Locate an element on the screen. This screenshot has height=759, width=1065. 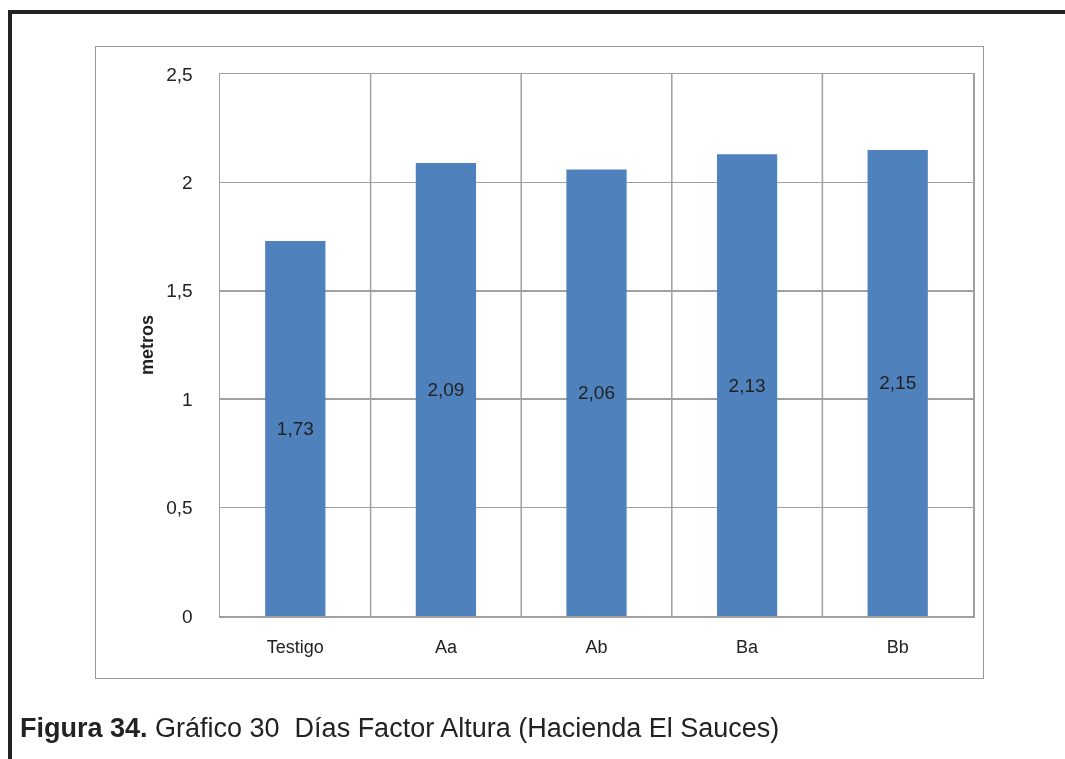
text: Figura 34. is located at coordinates (84, 728).